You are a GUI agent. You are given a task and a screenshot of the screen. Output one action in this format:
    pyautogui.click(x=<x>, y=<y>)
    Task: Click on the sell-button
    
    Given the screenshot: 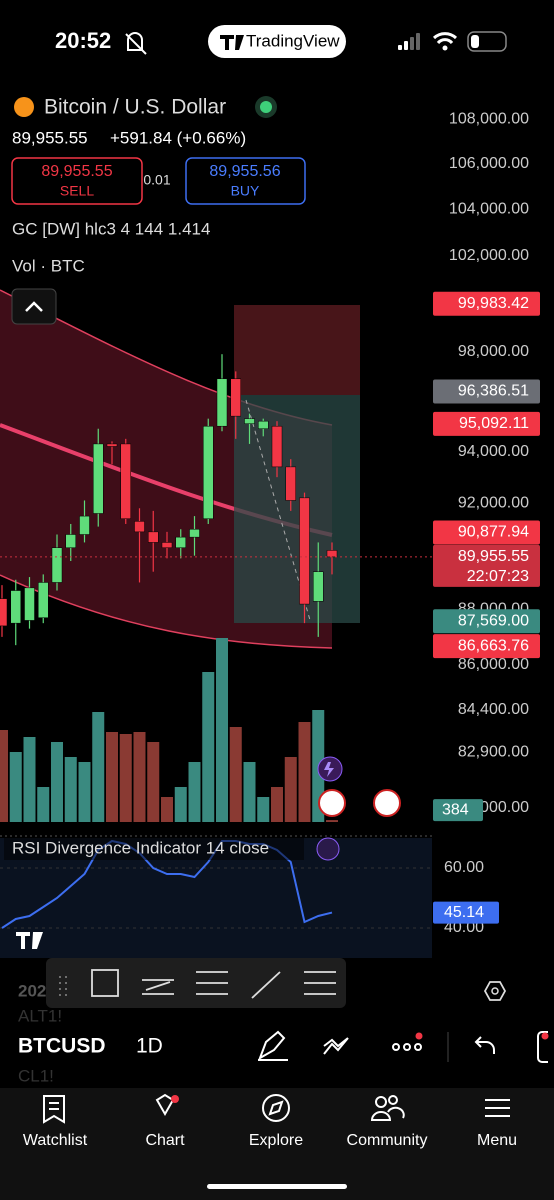 What is the action you would take?
    pyautogui.click(x=77, y=181)
    